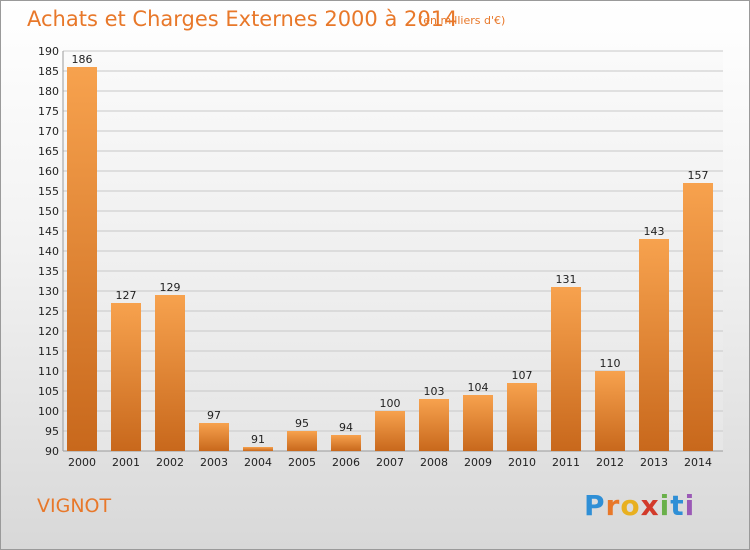 The height and width of the screenshot is (550, 750). I want to click on bar-2000, so click(82, 259).